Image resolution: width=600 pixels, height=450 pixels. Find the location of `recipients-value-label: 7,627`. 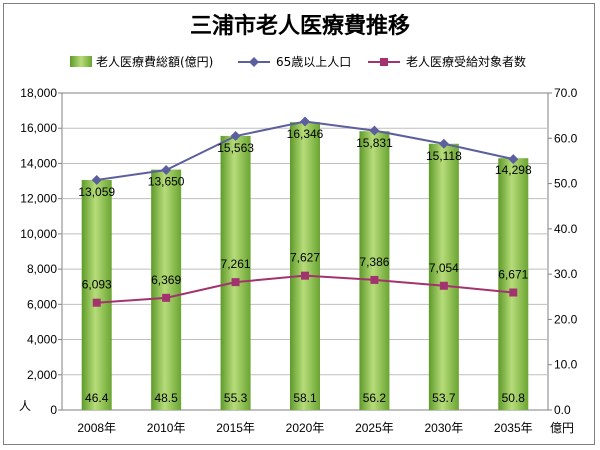

recipients-value-label: 7,627 is located at coordinates (305, 258).